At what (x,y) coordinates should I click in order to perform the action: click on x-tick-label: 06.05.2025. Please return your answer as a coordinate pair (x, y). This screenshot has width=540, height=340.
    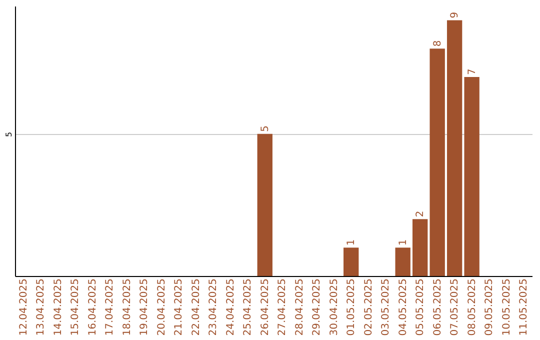
    Looking at the image, I should click on (438, 307).